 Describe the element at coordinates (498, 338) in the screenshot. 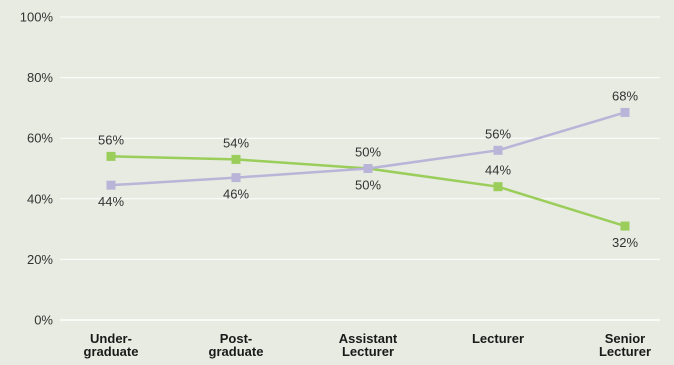

I see `x-category-label: Lecturer` at that location.